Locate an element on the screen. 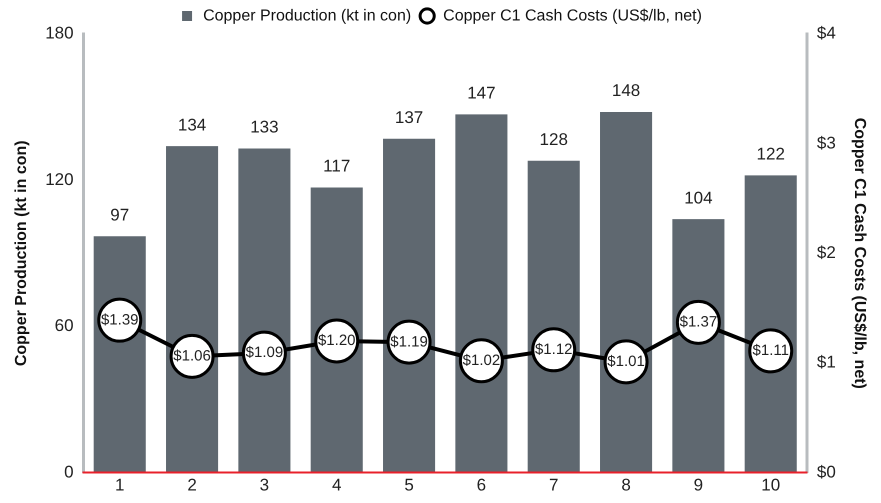 The width and height of the screenshot is (881, 503). data-label: $1.01 is located at coordinates (626, 361).